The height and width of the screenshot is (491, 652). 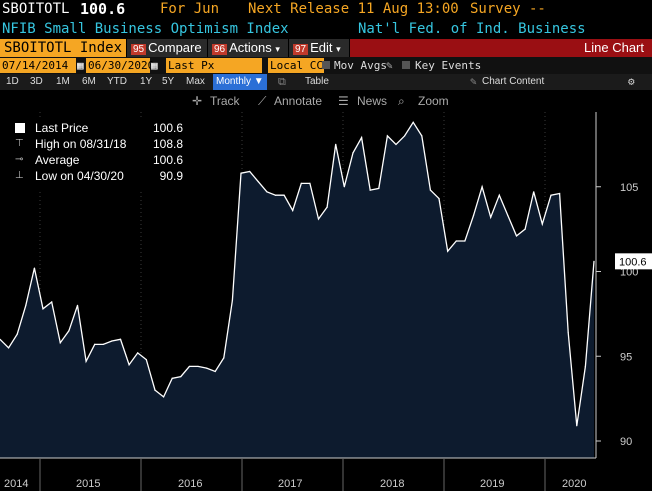 I want to click on x-tick-label: 2020, so click(x=574, y=484).